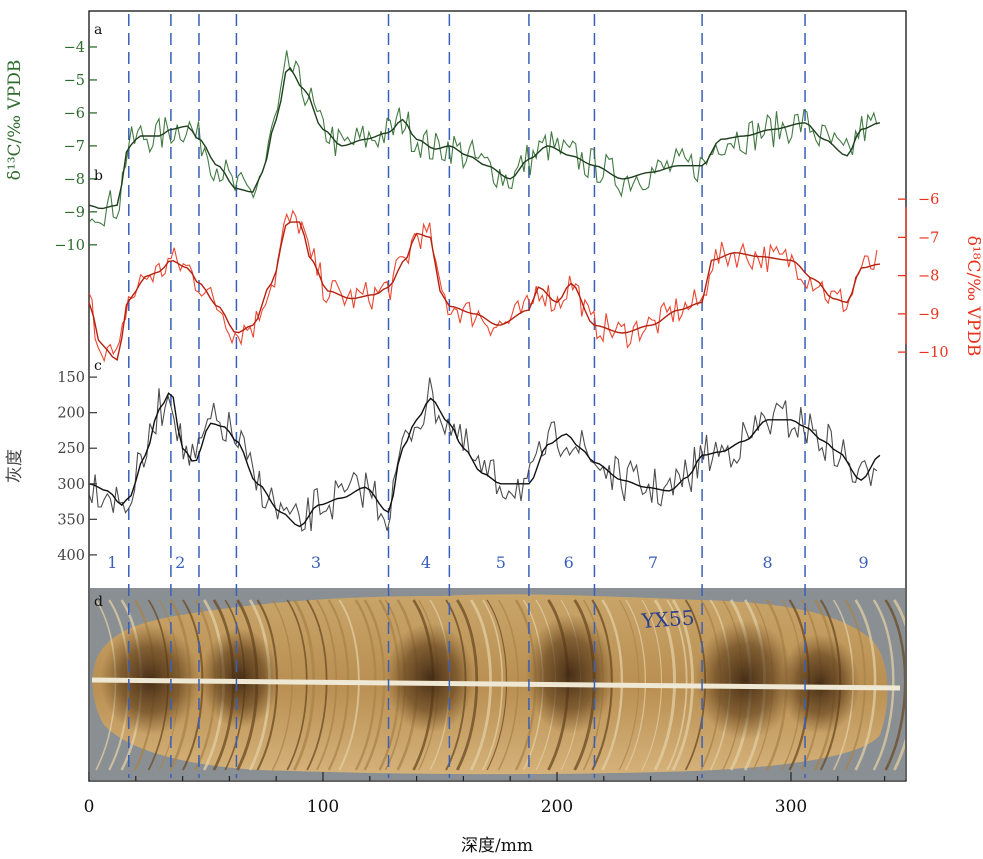 This screenshot has height=859, width=983. Describe the element at coordinates (74, 114) in the screenshot. I see `y-tick-label-a: −6` at that location.